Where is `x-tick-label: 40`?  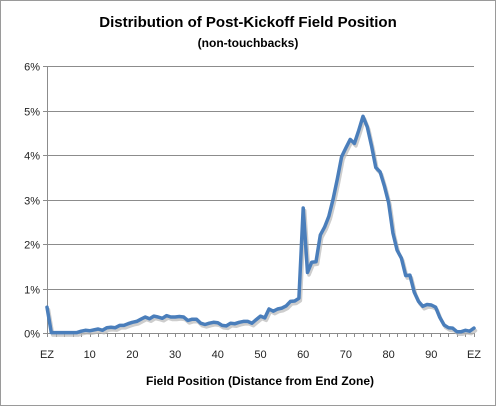
x-tick-label: 40 is located at coordinates (218, 355).